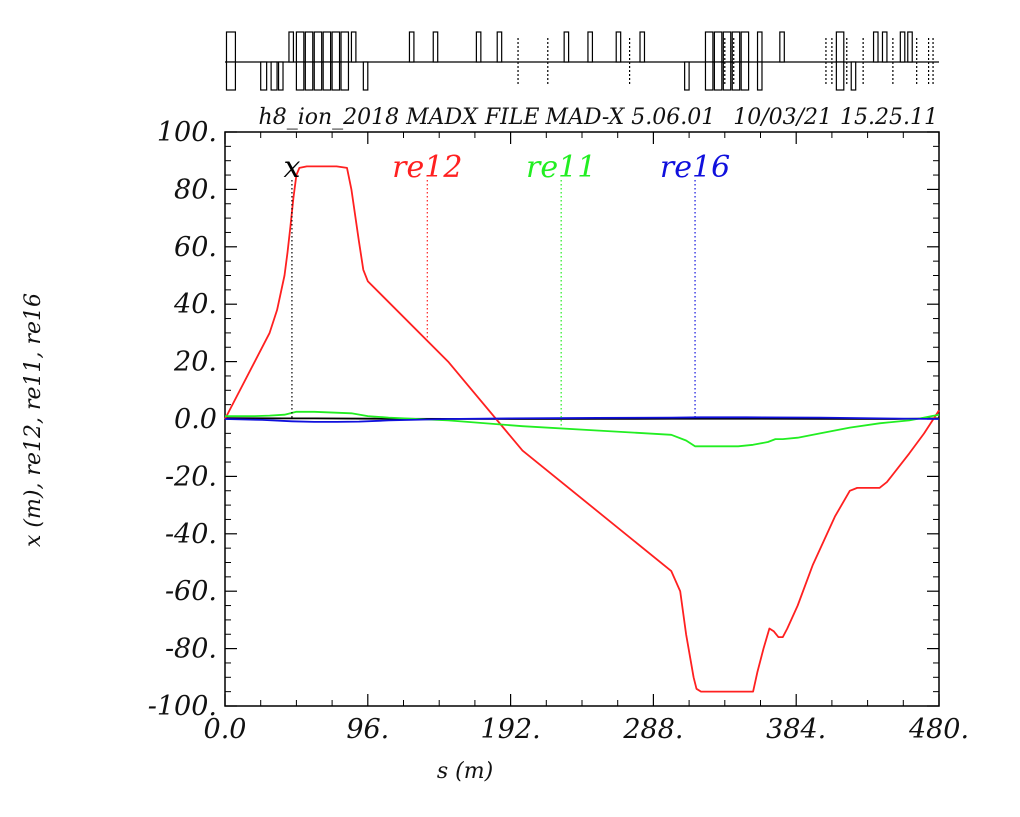  What do you see at coordinates (796, 729) in the screenshot?
I see `x-tick-label: 384.` at bounding box center [796, 729].